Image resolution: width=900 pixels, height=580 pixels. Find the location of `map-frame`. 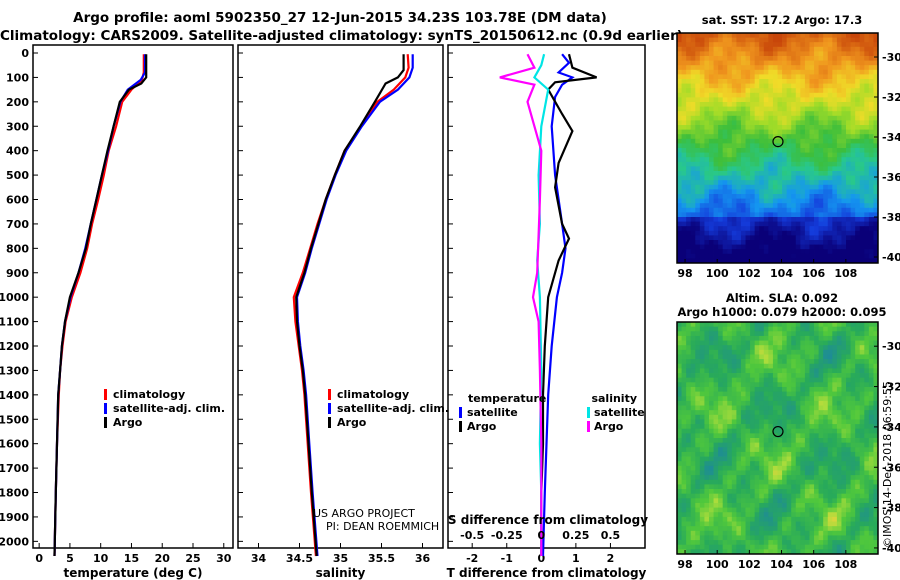

map-frame is located at coordinates (777, 438).